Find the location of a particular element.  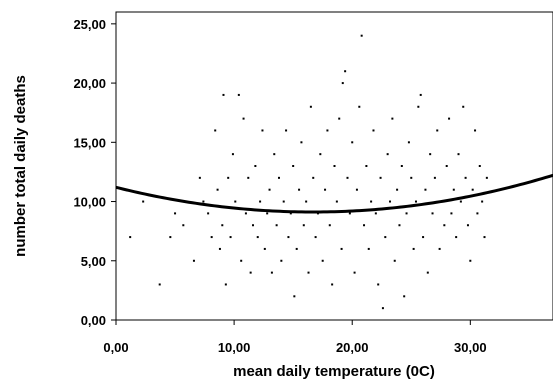

quadratic-fit-line is located at coordinates (334, 193).